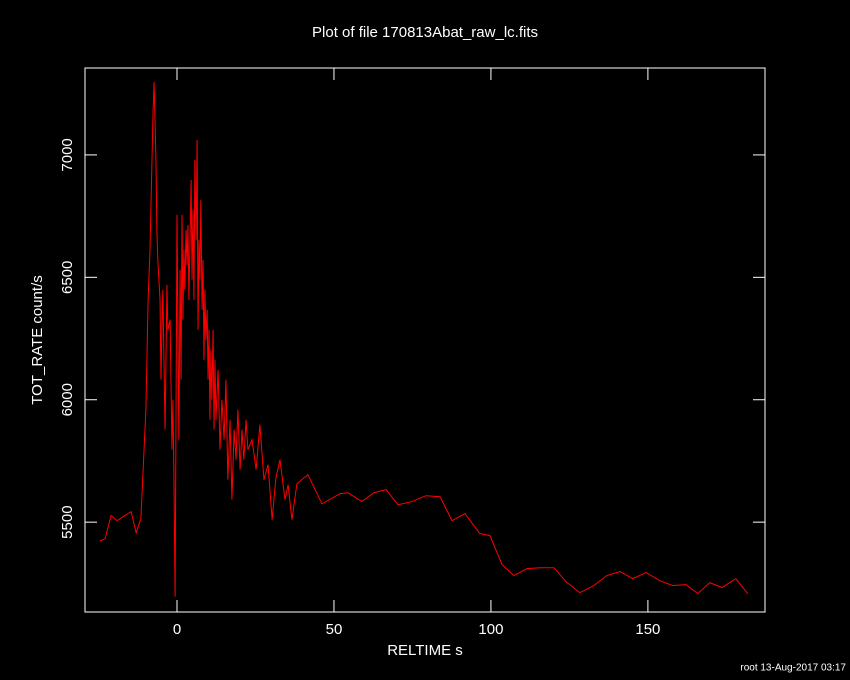 The height and width of the screenshot is (680, 850). What do you see at coordinates (177, 629) in the screenshot?
I see `x-tick-label: 0` at bounding box center [177, 629].